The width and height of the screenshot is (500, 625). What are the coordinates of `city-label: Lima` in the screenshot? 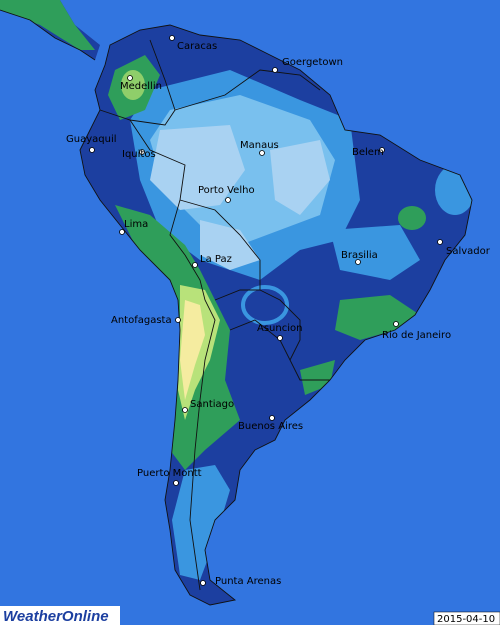 It's located at (136, 224).